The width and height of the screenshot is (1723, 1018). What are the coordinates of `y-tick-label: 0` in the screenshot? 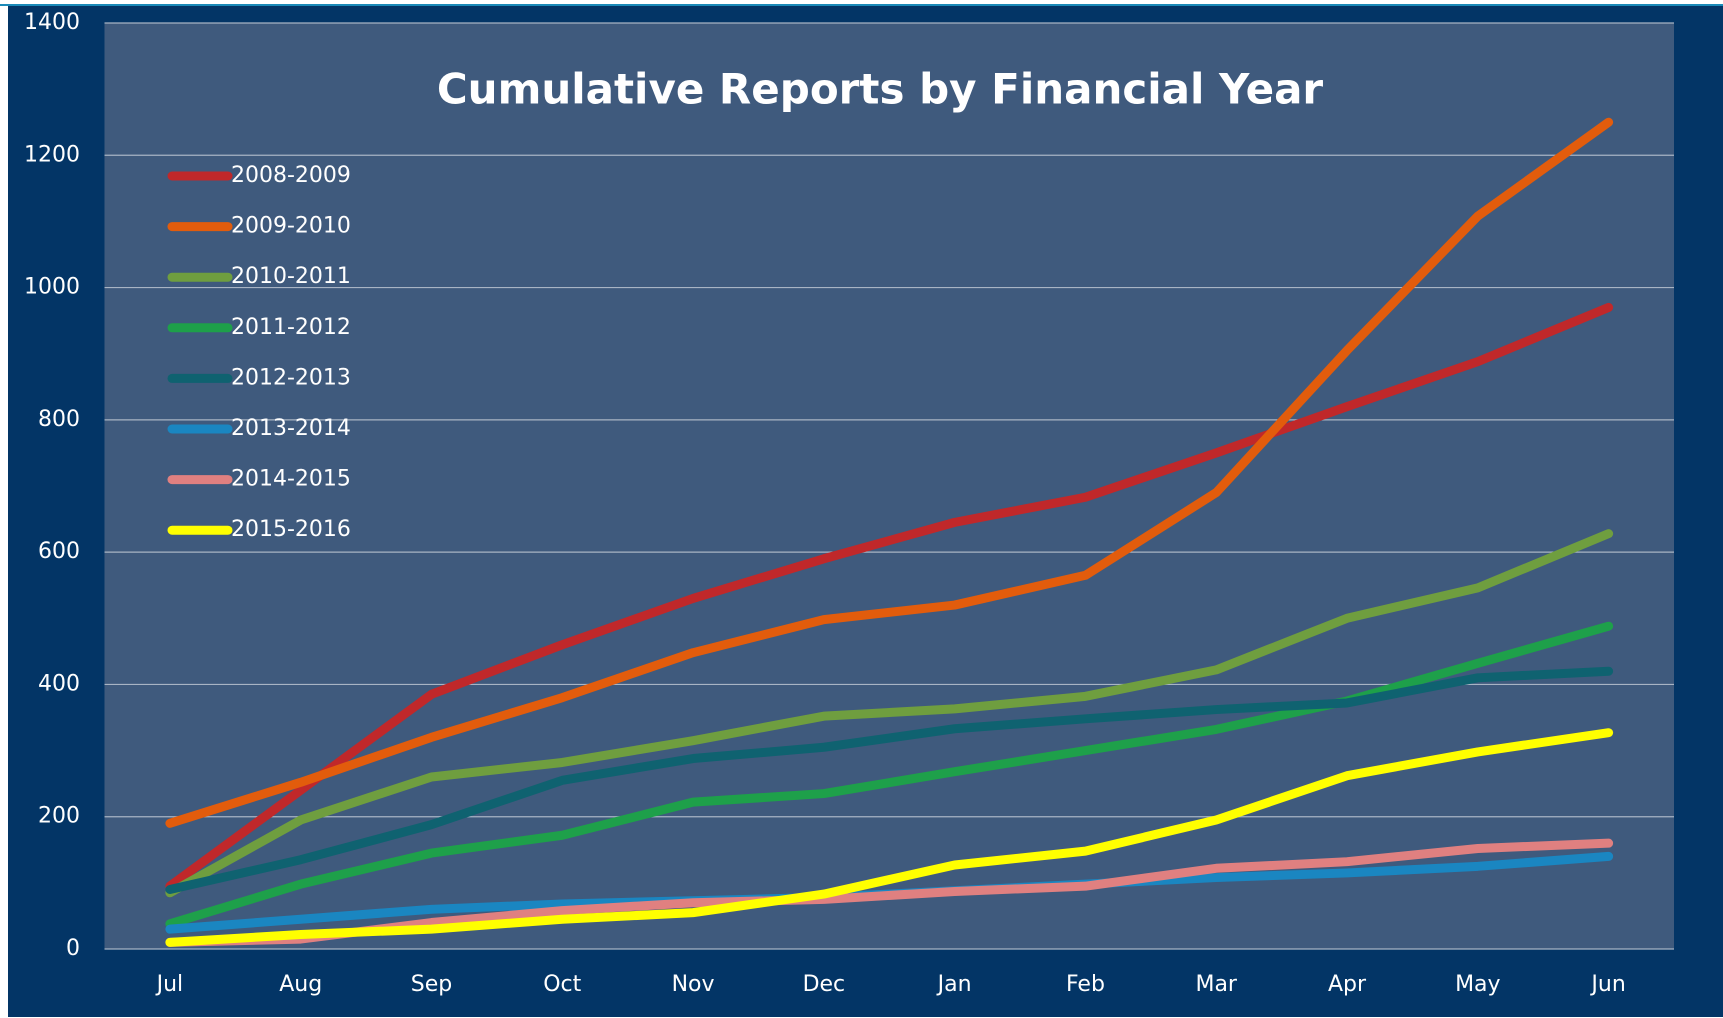 It's located at (73, 948).